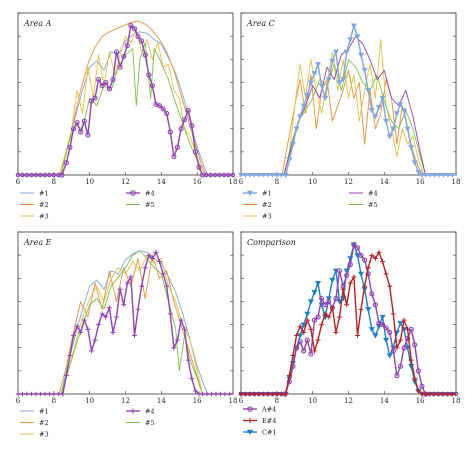 Image resolution: width=474 pixels, height=456 pixels. Describe the element at coordinates (268, 409) in the screenshot. I see `legend-label: A#4` at that location.